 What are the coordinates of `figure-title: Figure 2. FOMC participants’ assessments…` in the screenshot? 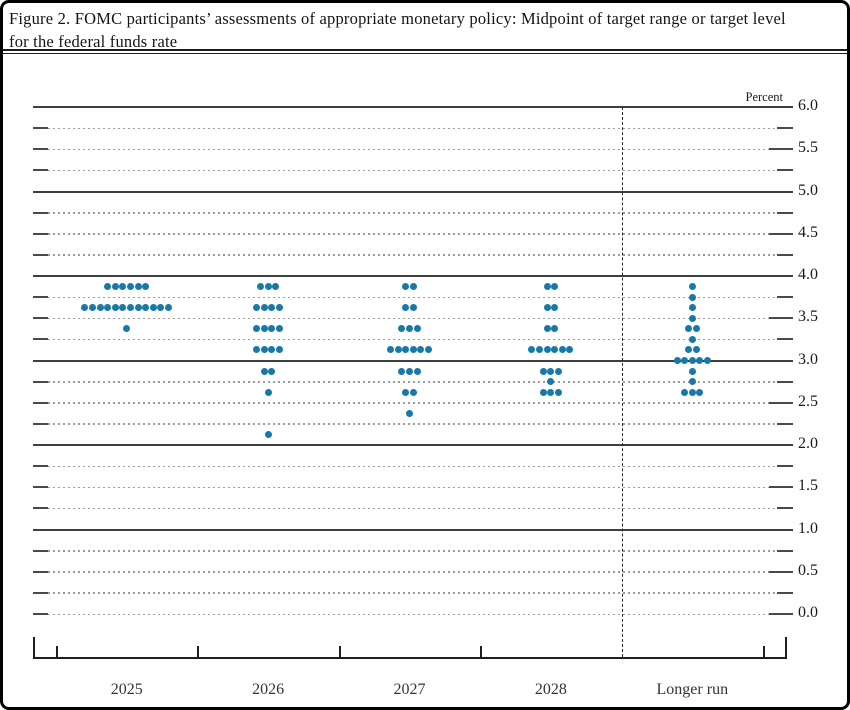 It's located at (397, 30).